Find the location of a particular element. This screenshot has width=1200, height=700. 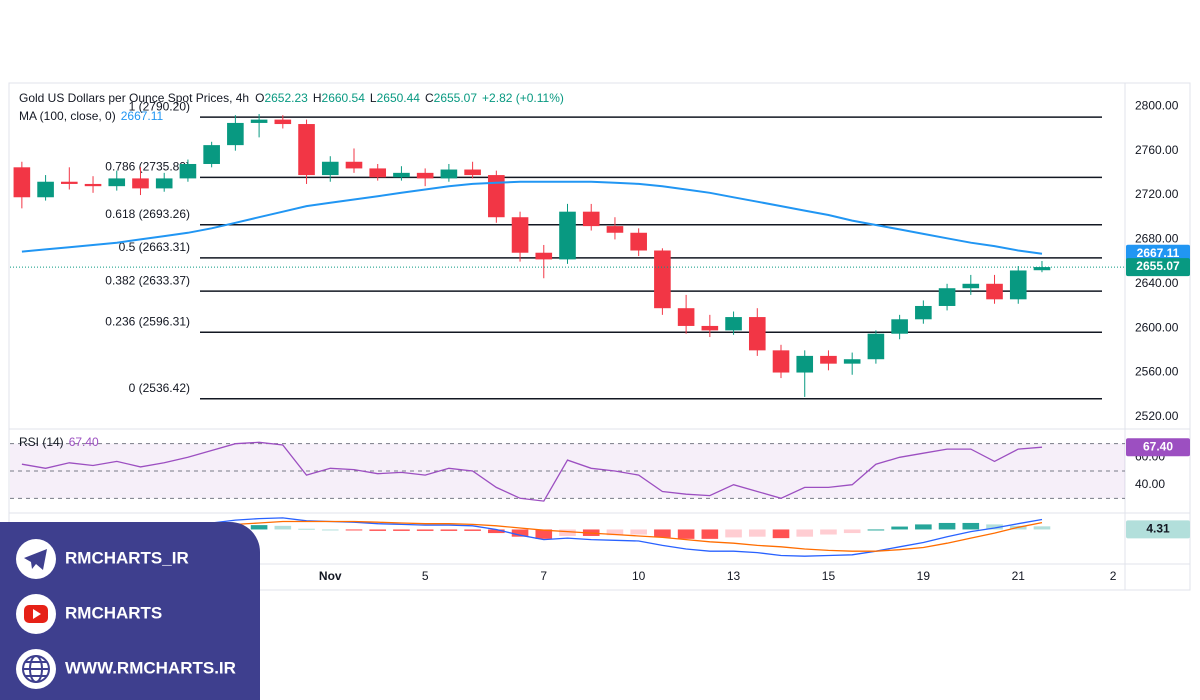

y-tick-label: 2600.00 is located at coordinates (1157, 327).